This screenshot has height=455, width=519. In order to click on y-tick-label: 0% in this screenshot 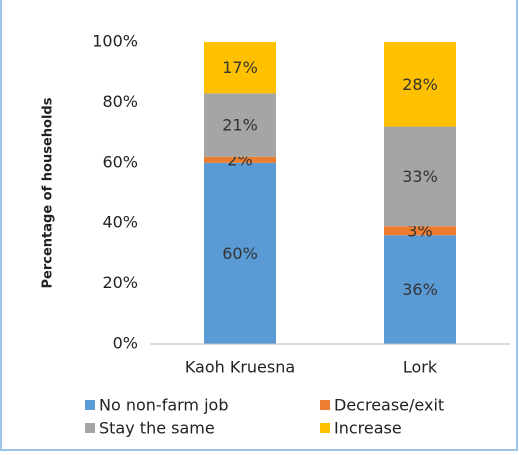, I will do `click(125, 343)`.